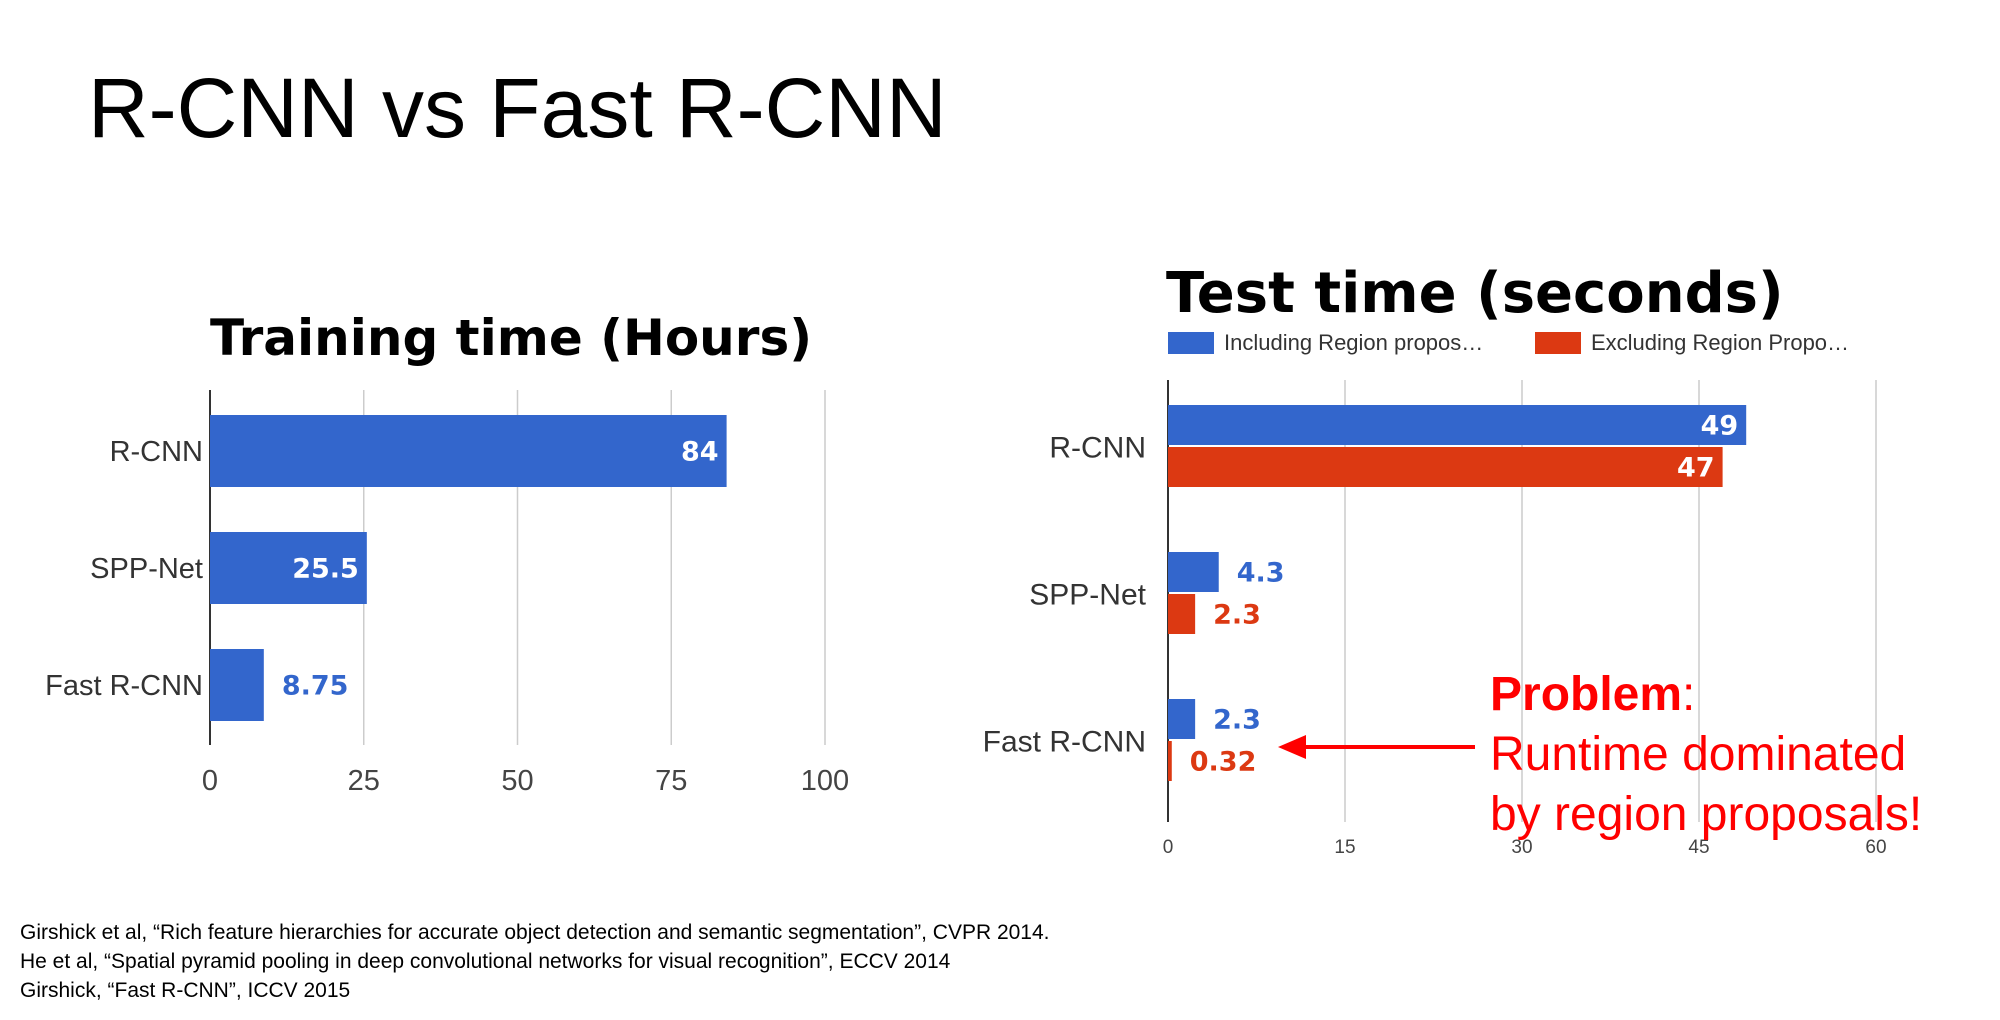  I want to click on problem-line-2: by region proposals!, so click(1706, 814).